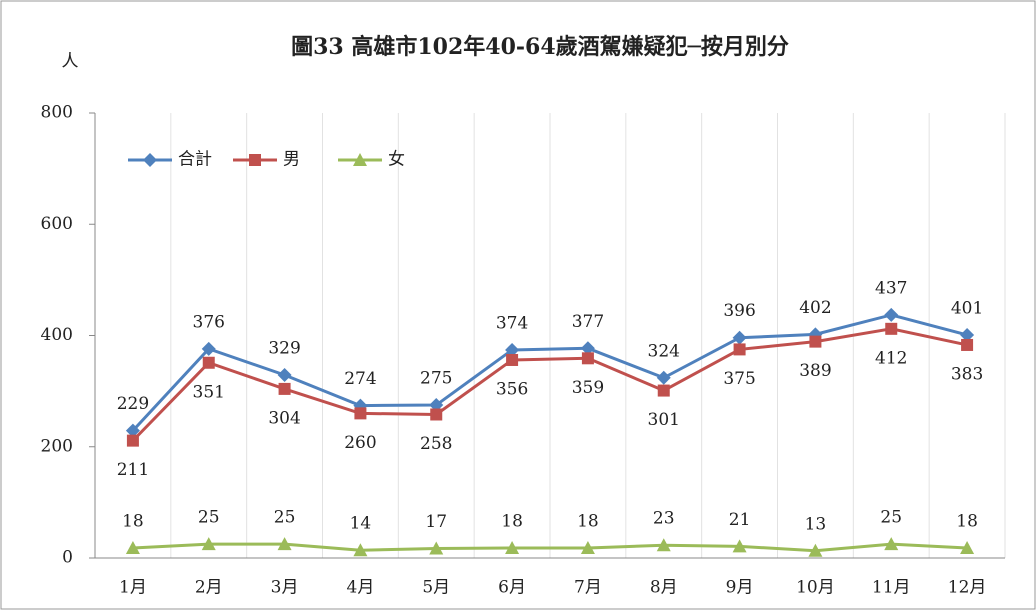 This screenshot has height=610, width=1036. What do you see at coordinates (284, 348) in the screenshot?
I see `data-label: 329` at bounding box center [284, 348].